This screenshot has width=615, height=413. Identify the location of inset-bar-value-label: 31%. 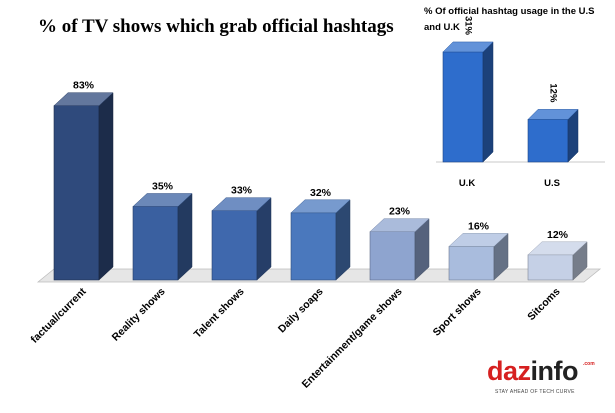
(467, 26).